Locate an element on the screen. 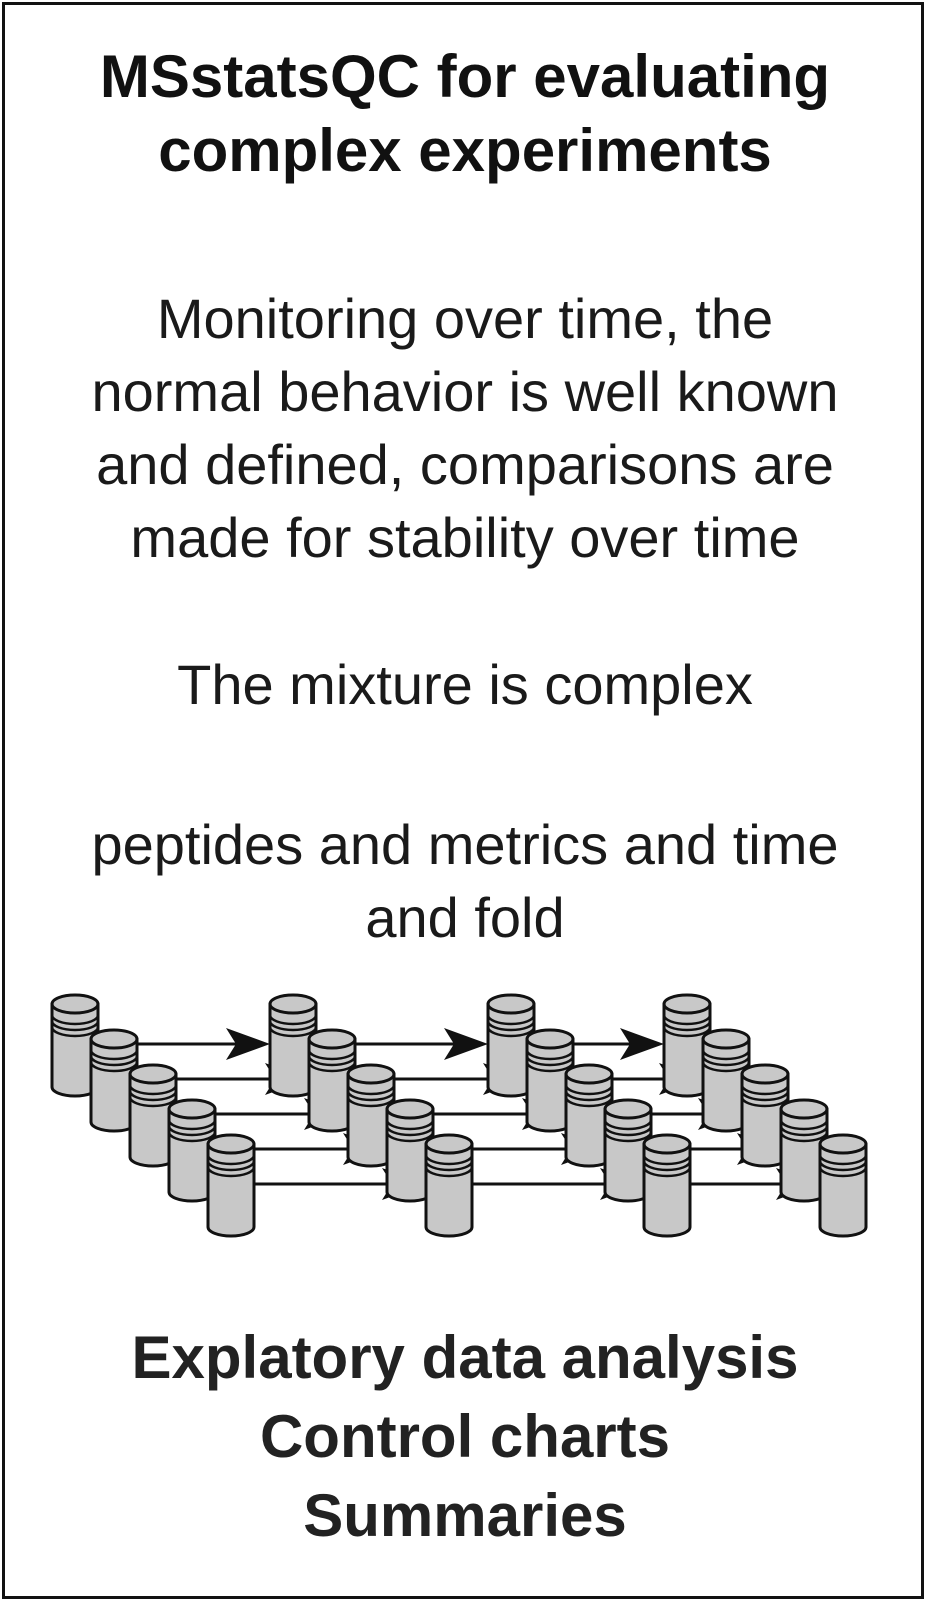  vial-groups is located at coordinates (459, 1115).